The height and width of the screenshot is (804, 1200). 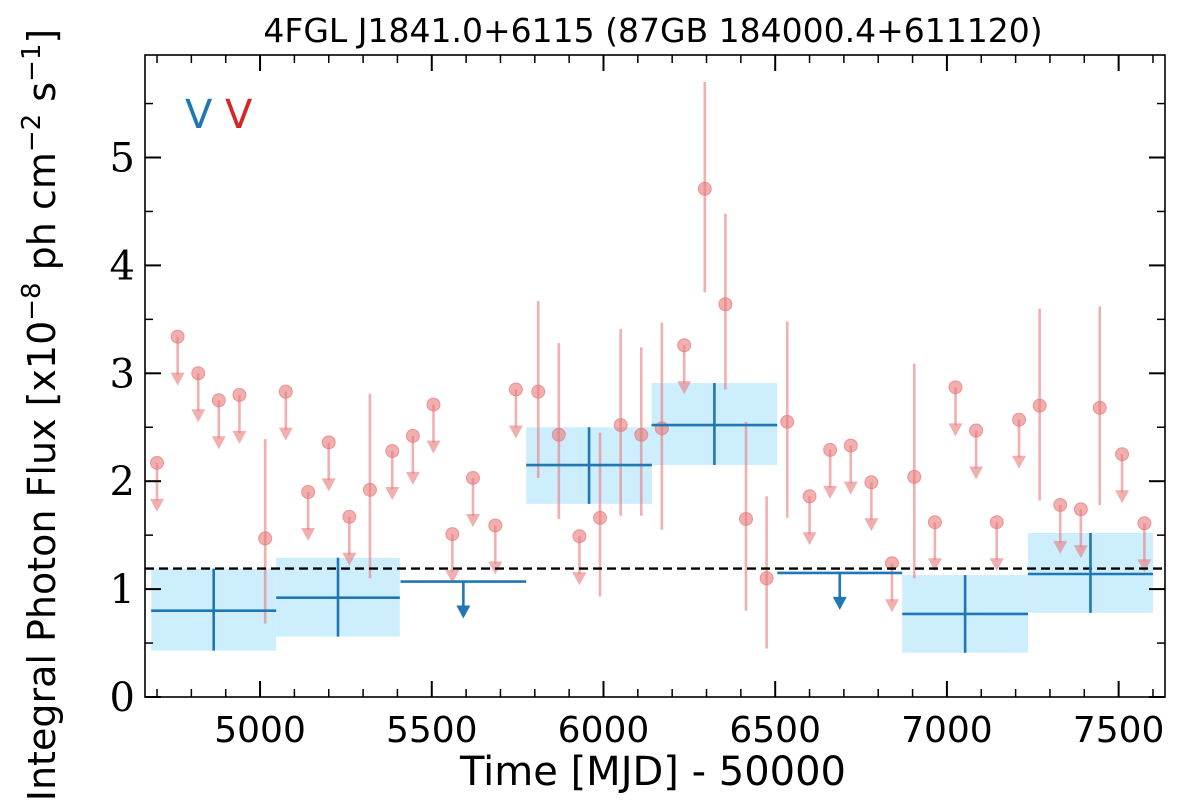 I want to click on y-tick-label: 4, so click(x=122, y=266).